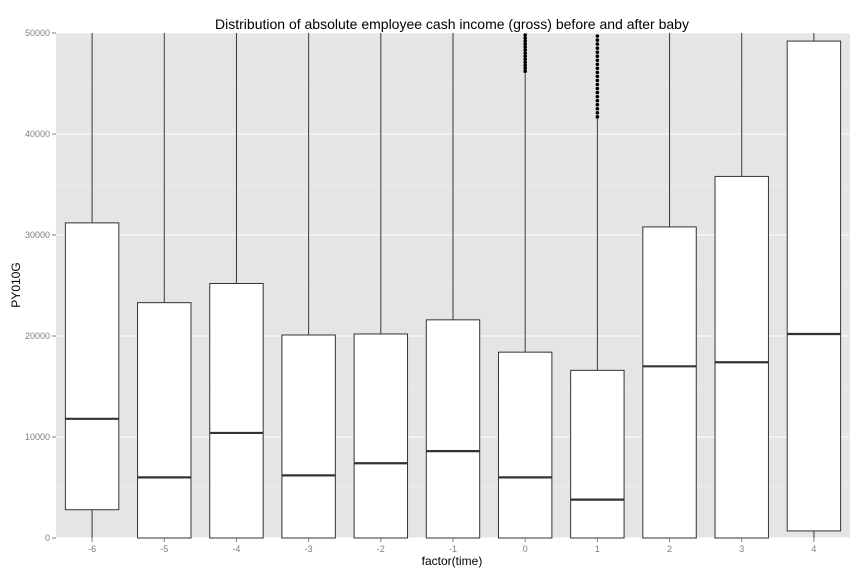 This screenshot has height=576, width=864. I want to click on box--6, so click(92, 285).